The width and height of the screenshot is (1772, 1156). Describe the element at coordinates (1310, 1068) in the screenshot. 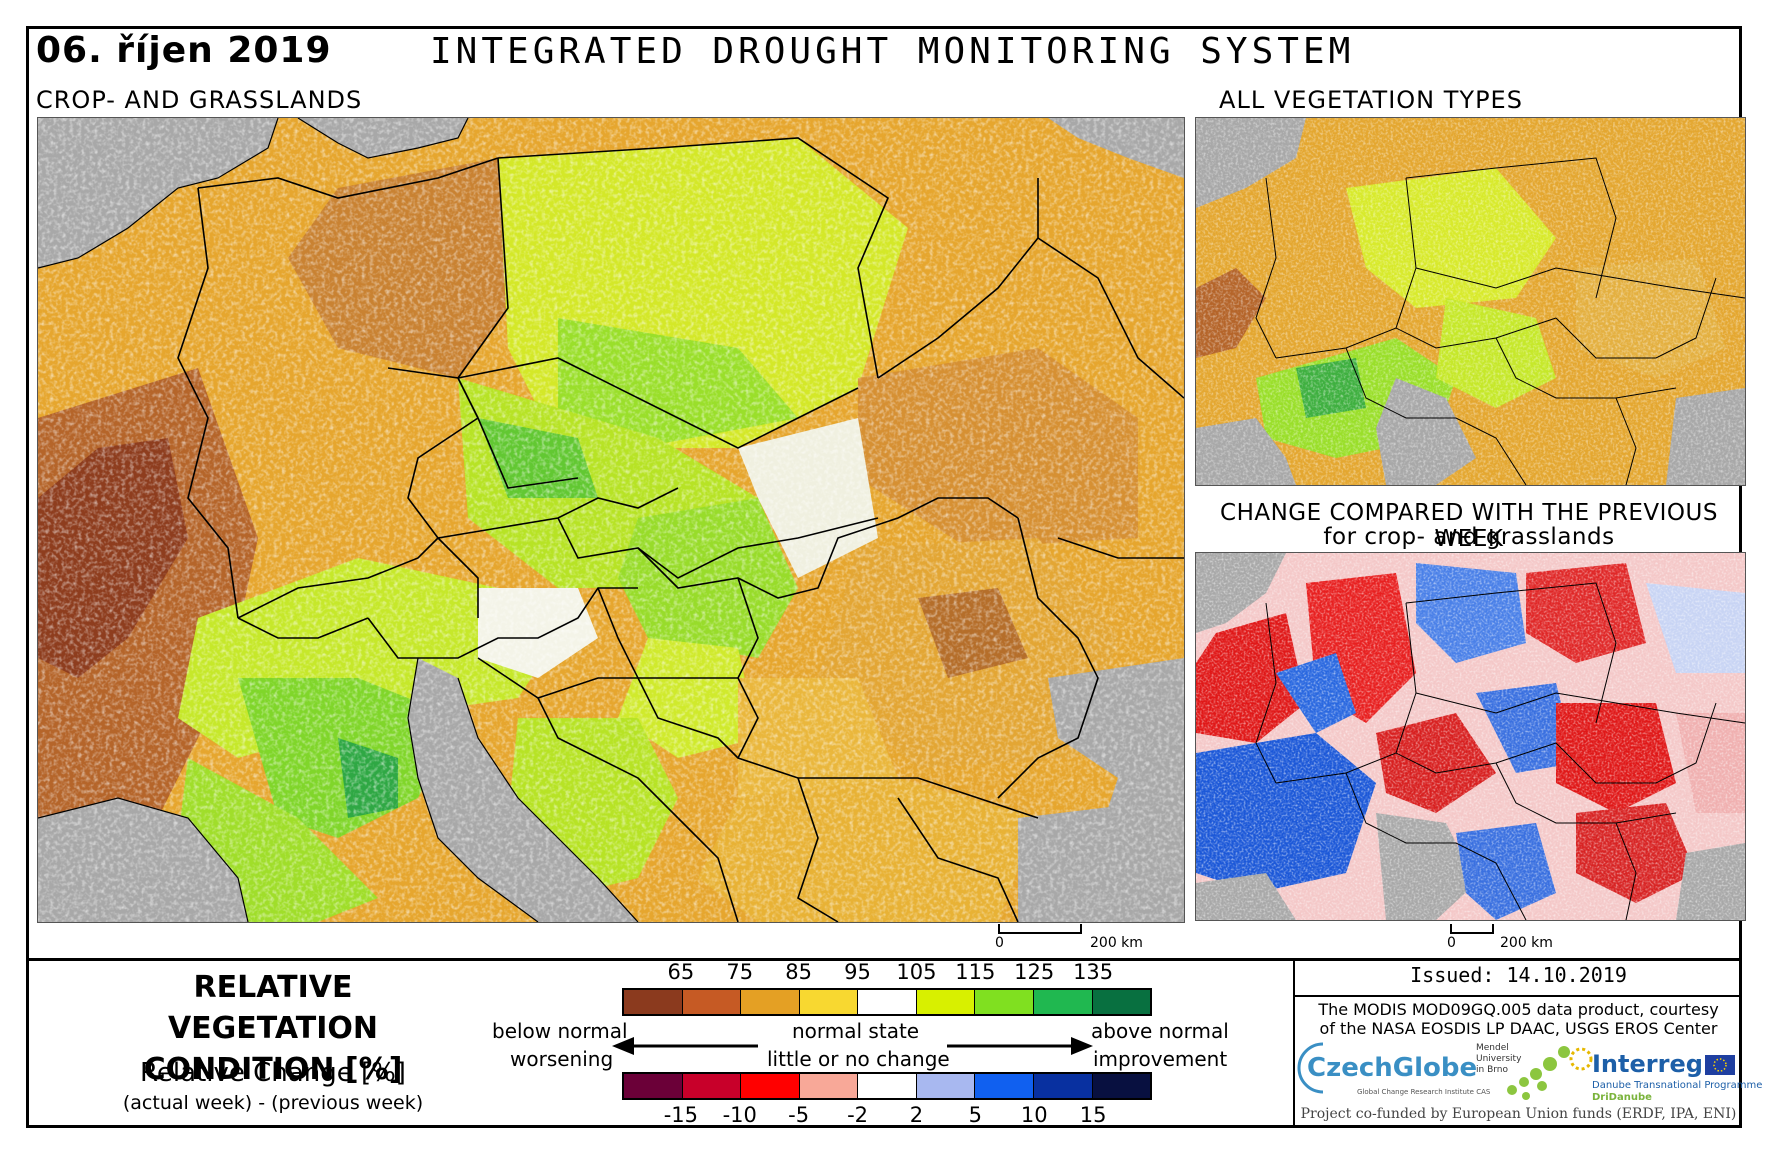

I see `czechglobe-logo-icon` at that location.